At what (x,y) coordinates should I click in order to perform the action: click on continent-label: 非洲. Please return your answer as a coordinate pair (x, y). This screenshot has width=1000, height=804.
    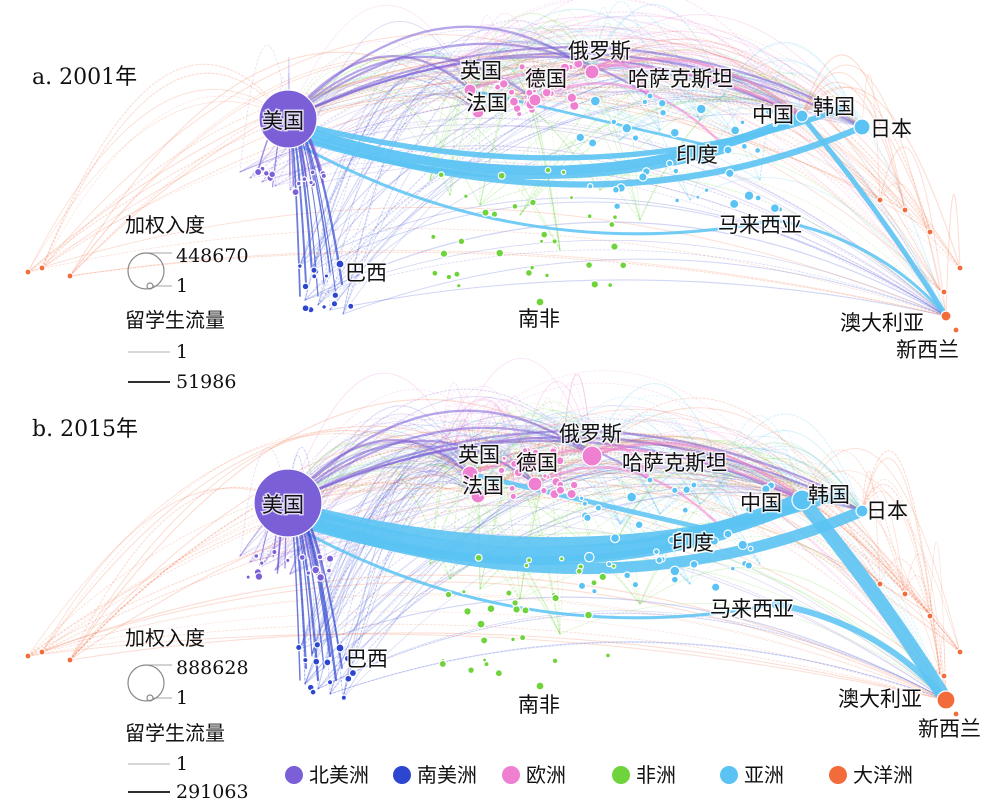
    Looking at the image, I should click on (656, 775).